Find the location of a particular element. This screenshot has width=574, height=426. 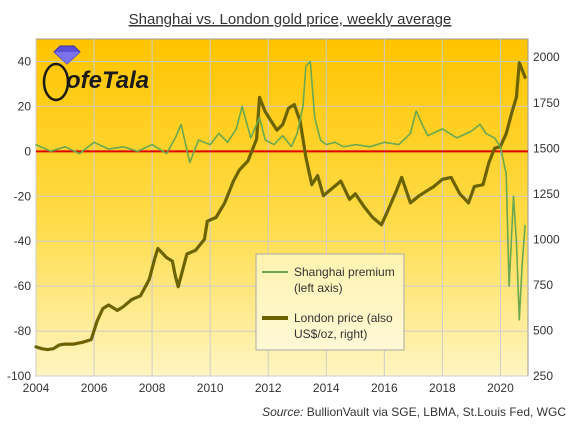

right-tick-label: 750 is located at coordinates (543, 285).